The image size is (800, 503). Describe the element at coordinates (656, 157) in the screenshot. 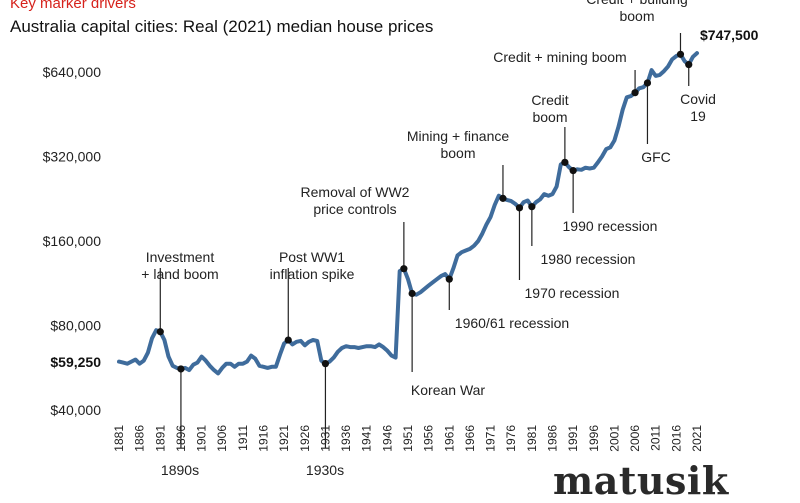

I see `annotation-label: GFC` at that location.